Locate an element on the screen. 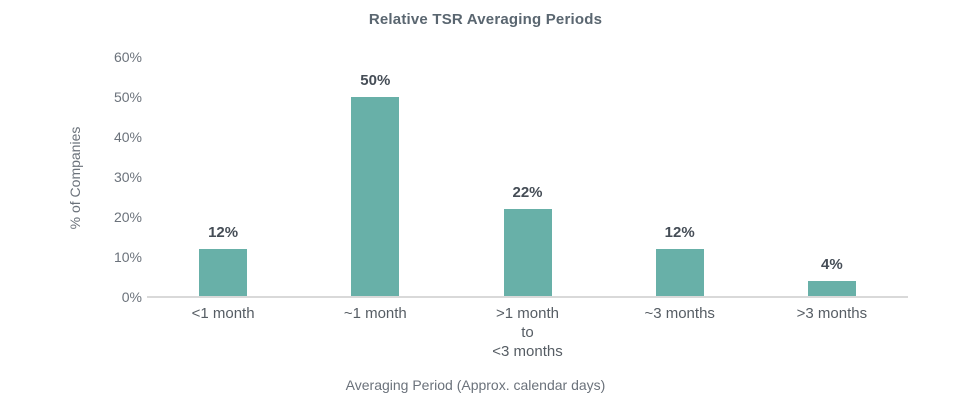 Image resolution: width=971 pixels, height=417 pixels. x-tick-label: ~3 months is located at coordinates (679, 313).